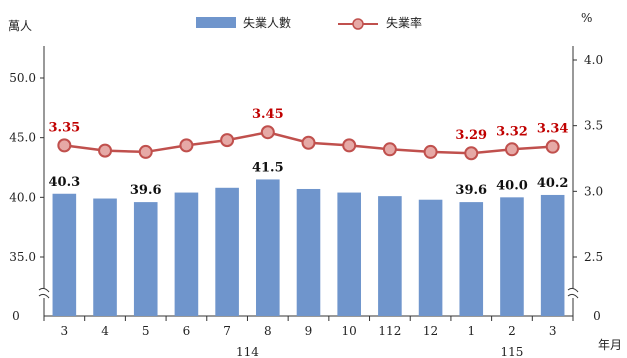 The image size is (627, 358). I want to click on x-axis-tick-label: 12, so click(430, 331).